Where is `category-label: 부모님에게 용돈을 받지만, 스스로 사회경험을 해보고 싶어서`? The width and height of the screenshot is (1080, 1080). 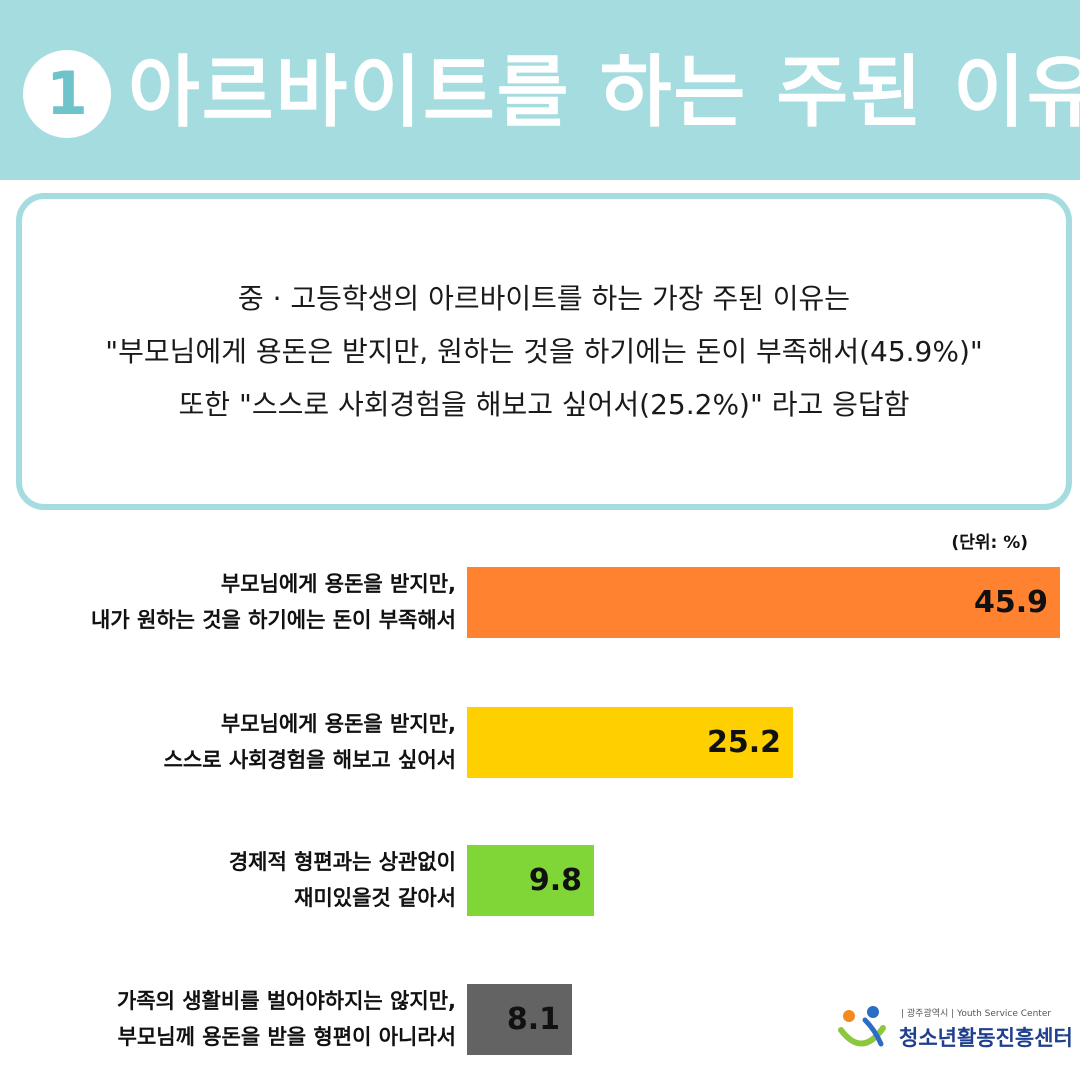 category-label: 부모님에게 용돈을 받지만, 스스로 사회경험을 해보고 싶어서 is located at coordinates (228, 742).